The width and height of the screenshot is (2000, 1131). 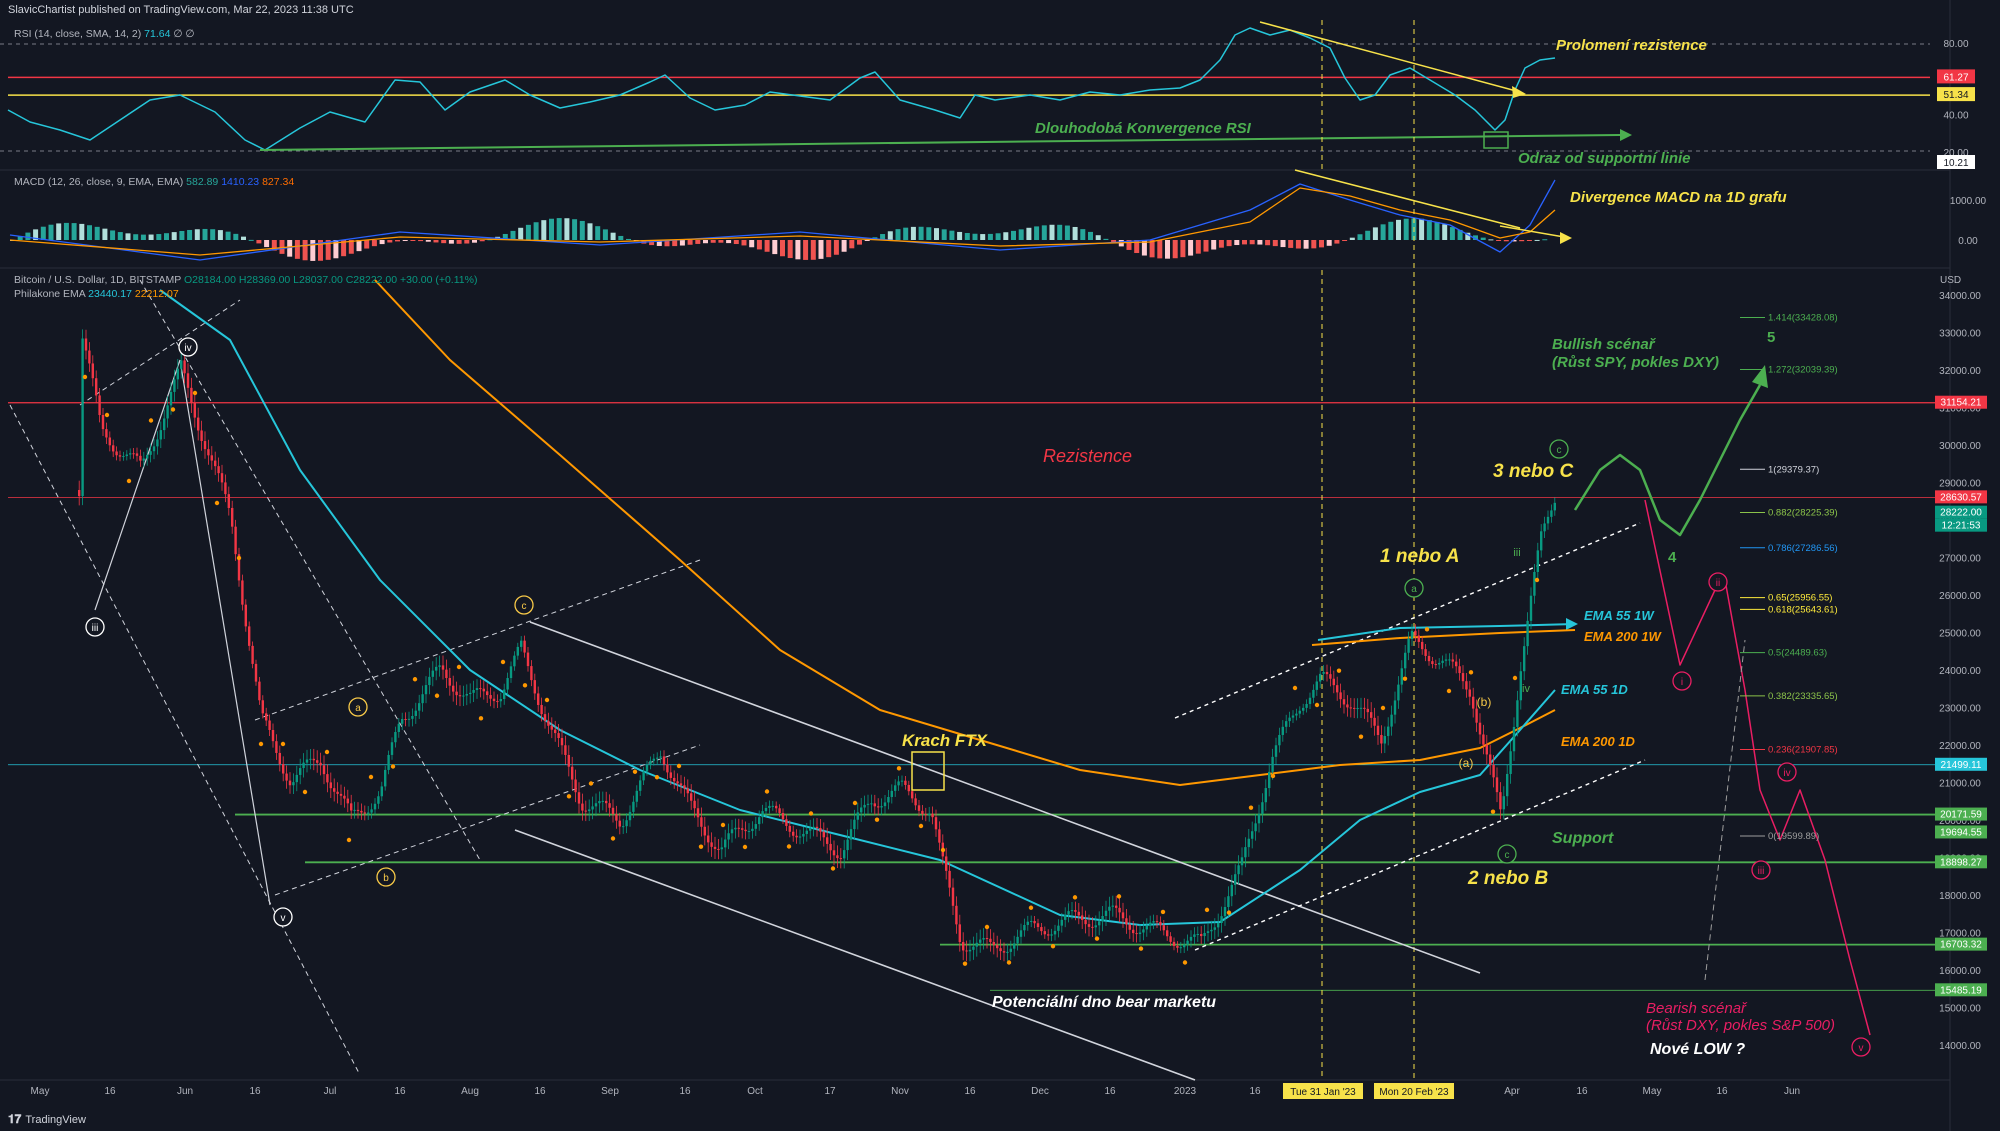 What do you see at coordinates (1420, 556) in the screenshot?
I see `wave-1-annotation: 1 nebo A` at bounding box center [1420, 556].